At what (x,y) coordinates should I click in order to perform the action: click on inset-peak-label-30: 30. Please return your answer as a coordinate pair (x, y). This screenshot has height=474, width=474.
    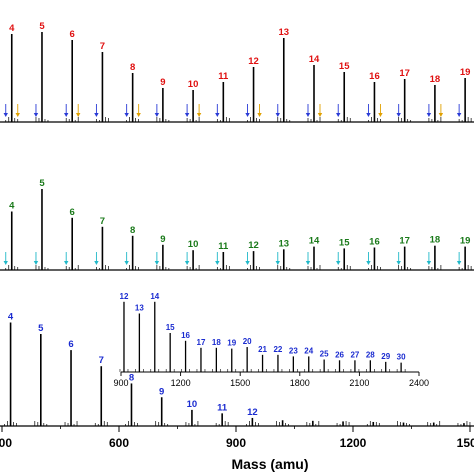
    Looking at the image, I should click on (401, 357).